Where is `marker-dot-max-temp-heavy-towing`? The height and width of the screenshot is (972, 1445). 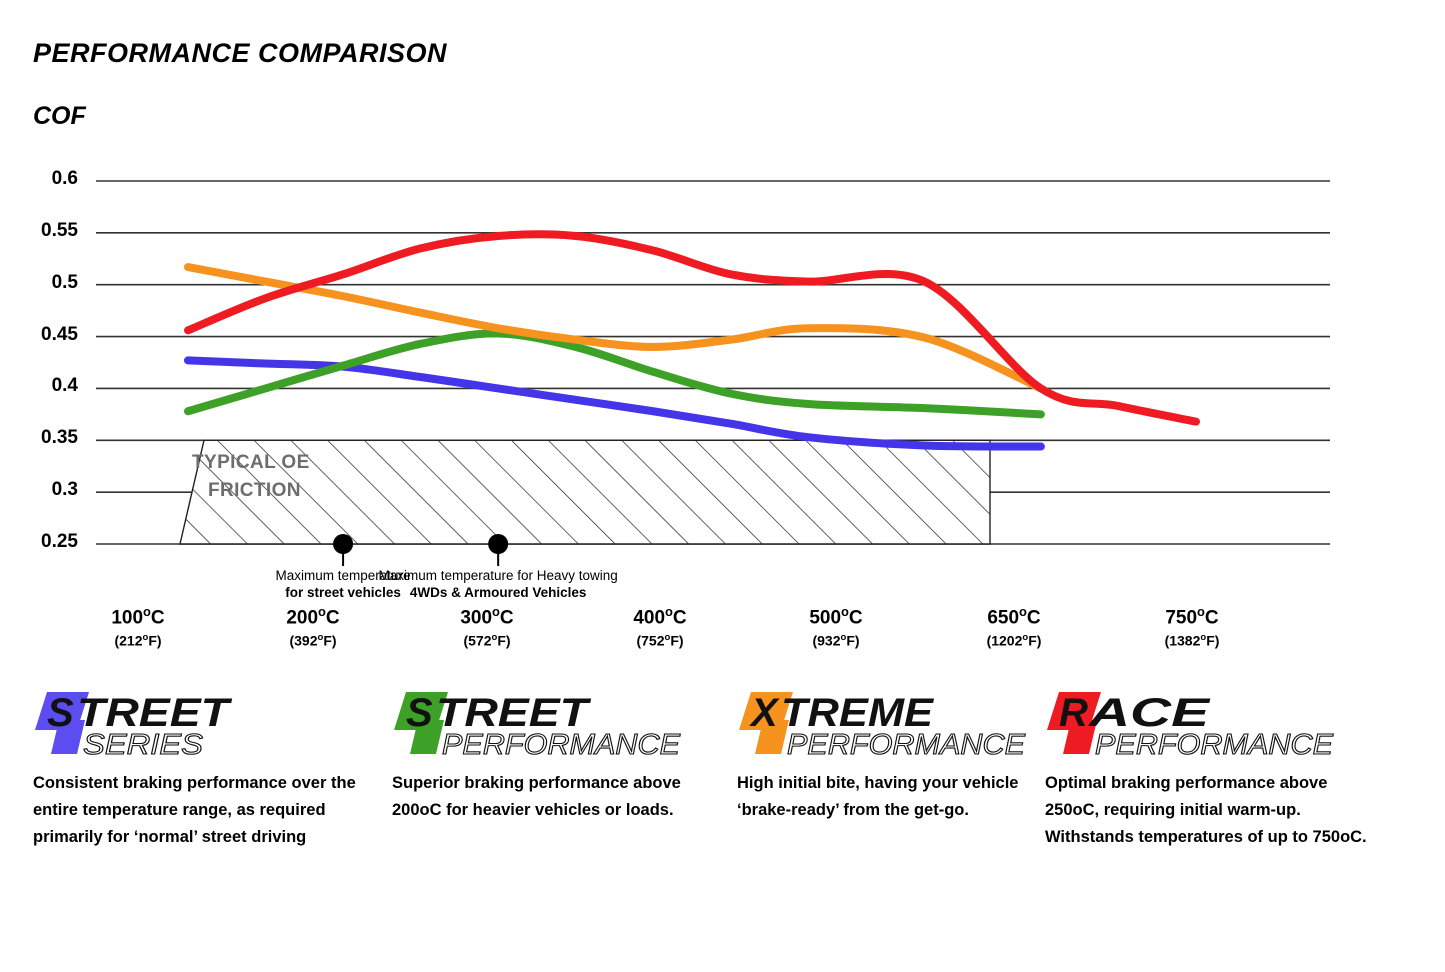
marker-dot-max-temp-heavy-towing is located at coordinates (498, 544).